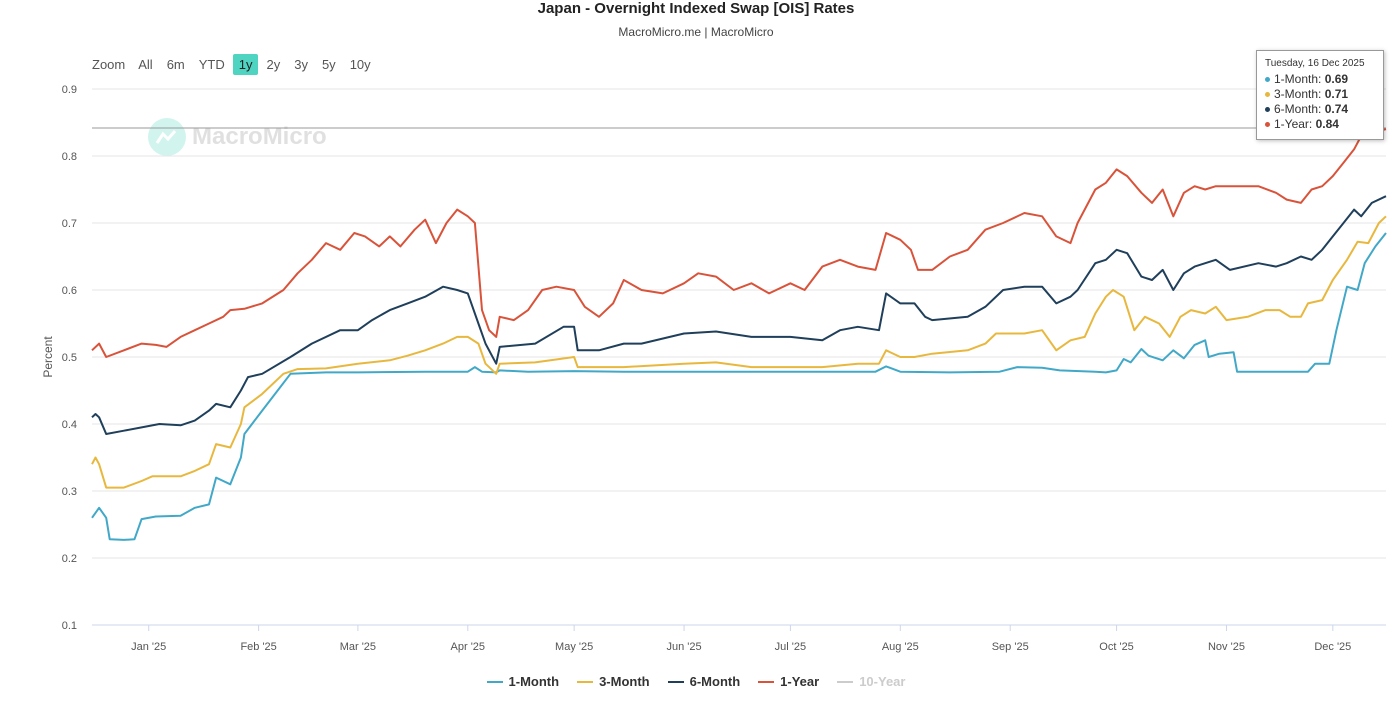 This screenshot has width=1392, height=708. What do you see at coordinates (145, 64) in the screenshot?
I see `zoom-all-button: All` at bounding box center [145, 64].